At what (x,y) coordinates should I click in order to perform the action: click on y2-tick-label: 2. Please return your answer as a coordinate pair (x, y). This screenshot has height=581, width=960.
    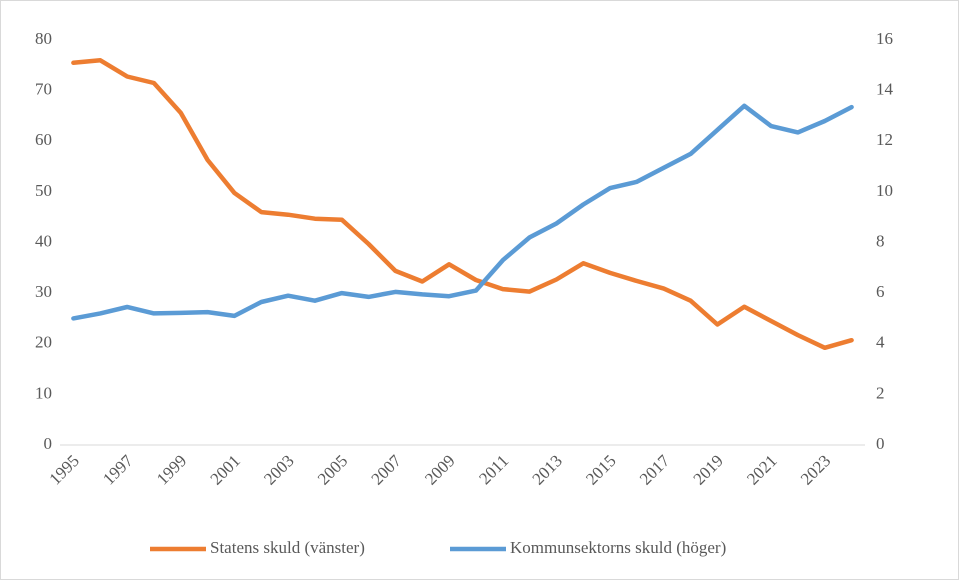
    Looking at the image, I should click on (880, 392).